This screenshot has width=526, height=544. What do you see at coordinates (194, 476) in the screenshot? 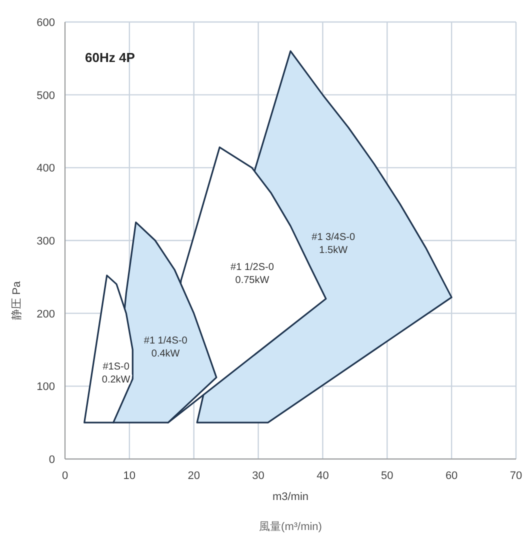
I see `x-tick-label: 20` at bounding box center [194, 476].